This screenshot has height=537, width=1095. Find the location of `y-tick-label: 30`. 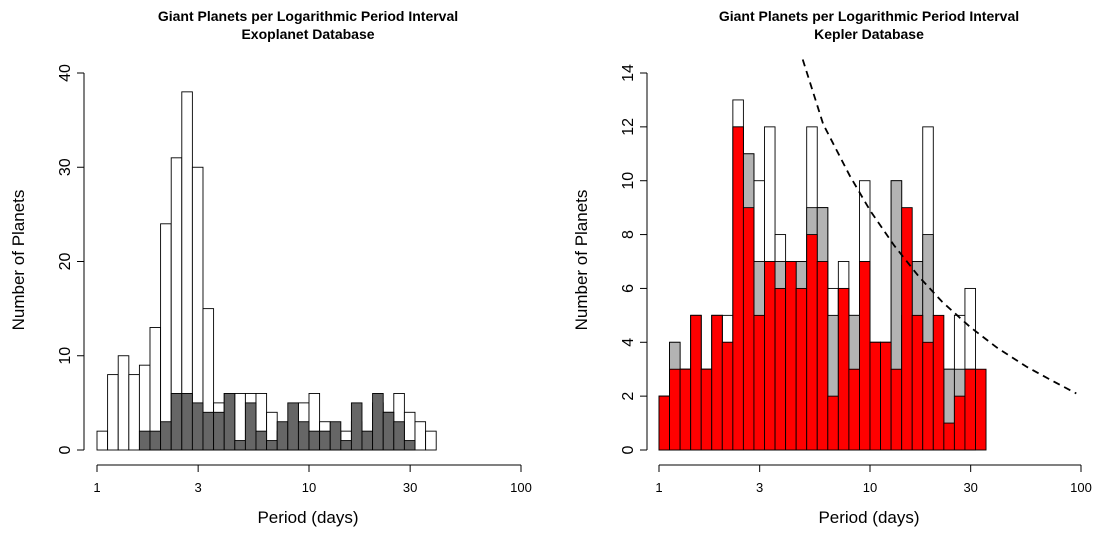

y-tick-label: 30 is located at coordinates (65, 167).